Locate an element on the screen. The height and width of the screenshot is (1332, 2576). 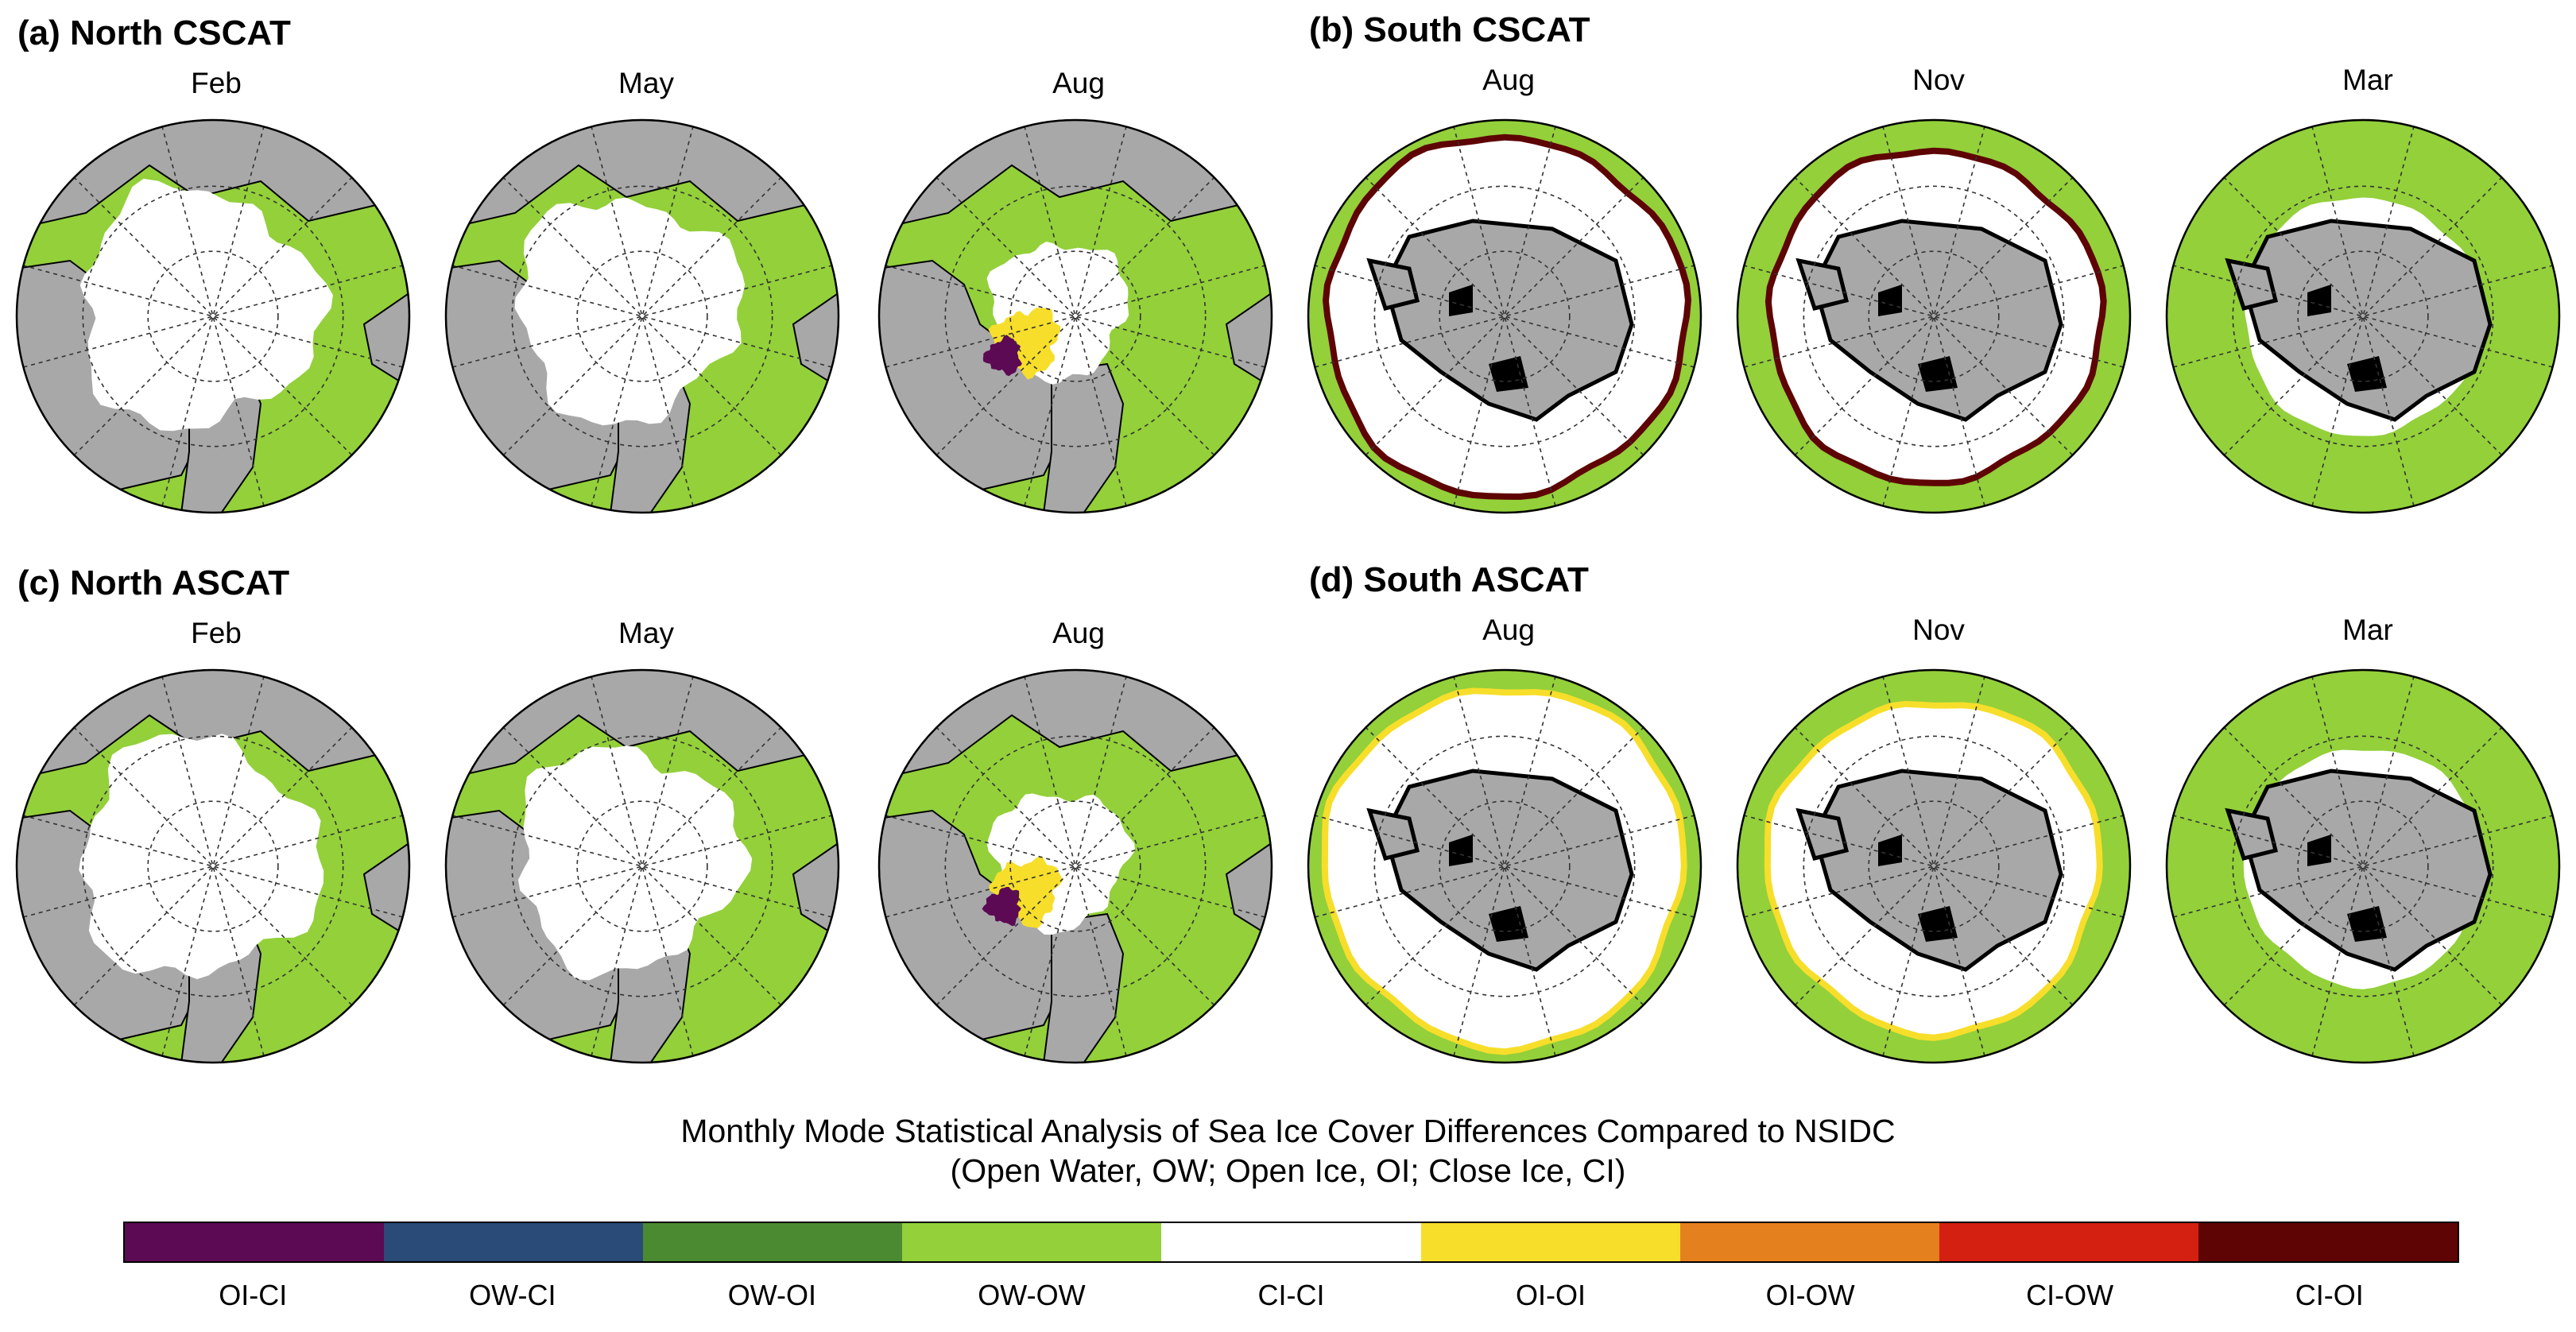
month-label-c-2: May is located at coordinates (646, 633).